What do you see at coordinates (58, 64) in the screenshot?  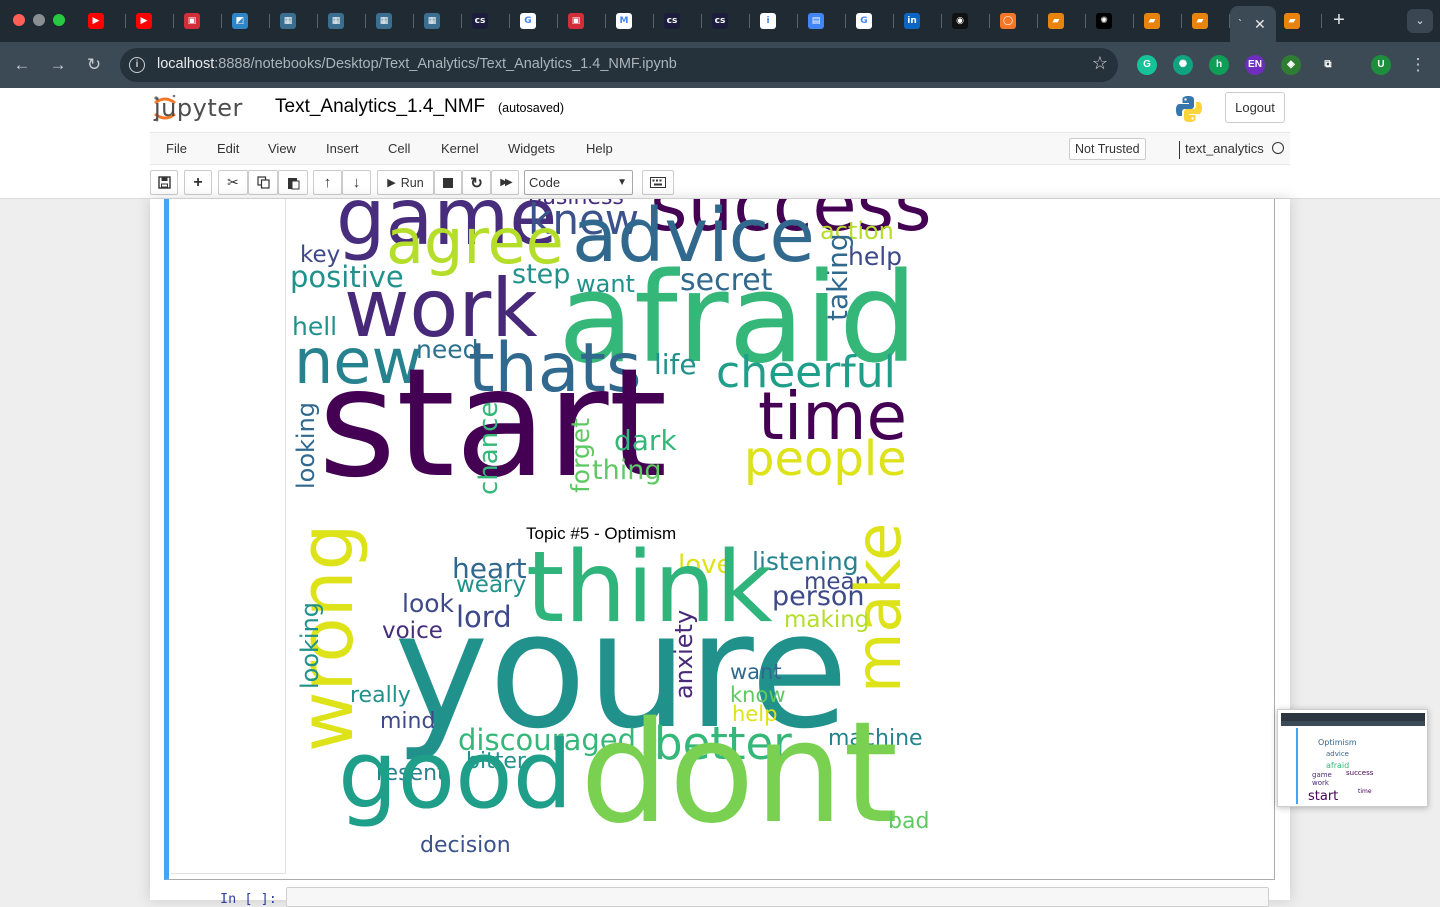 I see `forward-button: →` at bounding box center [58, 64].